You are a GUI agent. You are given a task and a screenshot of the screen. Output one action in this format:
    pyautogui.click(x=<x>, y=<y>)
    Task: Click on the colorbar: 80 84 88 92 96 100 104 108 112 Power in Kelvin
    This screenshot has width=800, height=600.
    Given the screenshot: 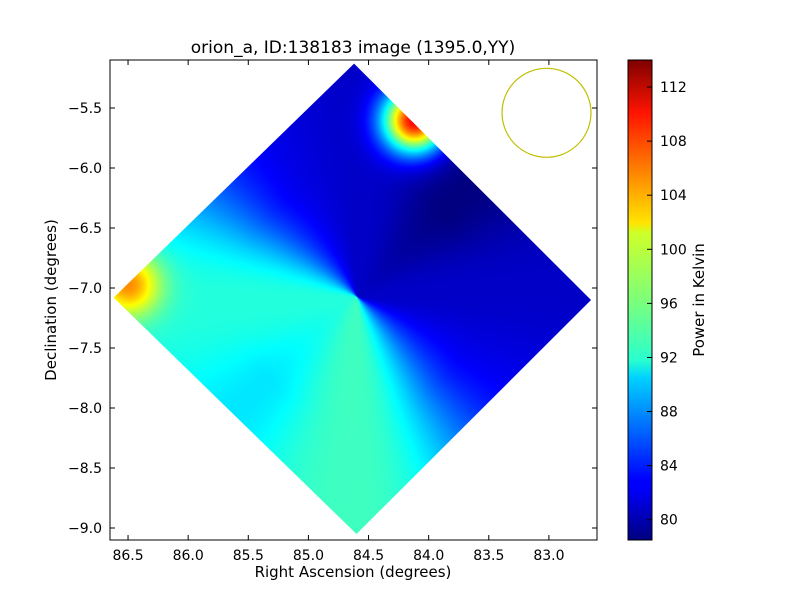 What is the action you would take?
    pyautogui.click(x=667, y=300)
    